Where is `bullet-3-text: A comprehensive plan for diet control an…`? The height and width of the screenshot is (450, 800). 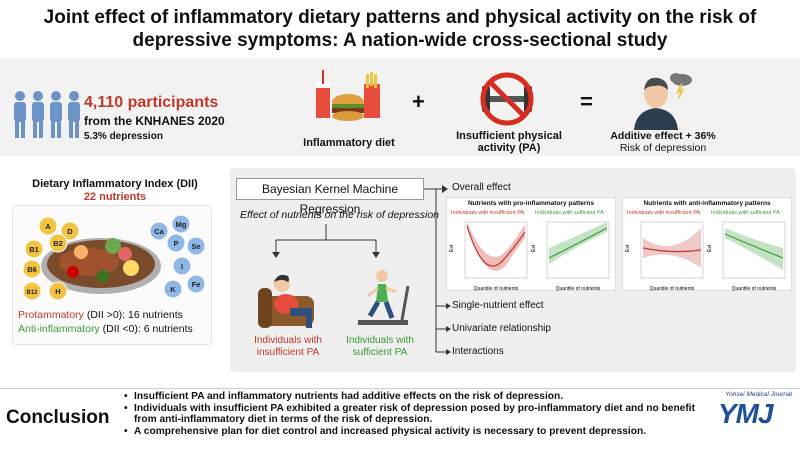
bullet-3-text: A comprehensive plan for diet control an… is located at coordinates (390, 431).